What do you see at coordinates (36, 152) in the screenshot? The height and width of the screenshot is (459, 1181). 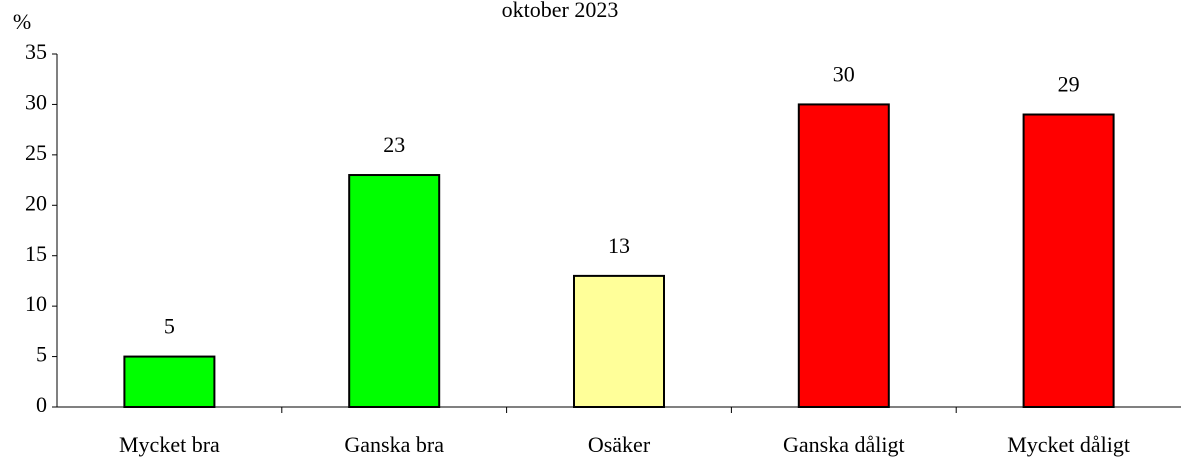 I see `y-tick-label: 25` at bounding box center [36, 152].